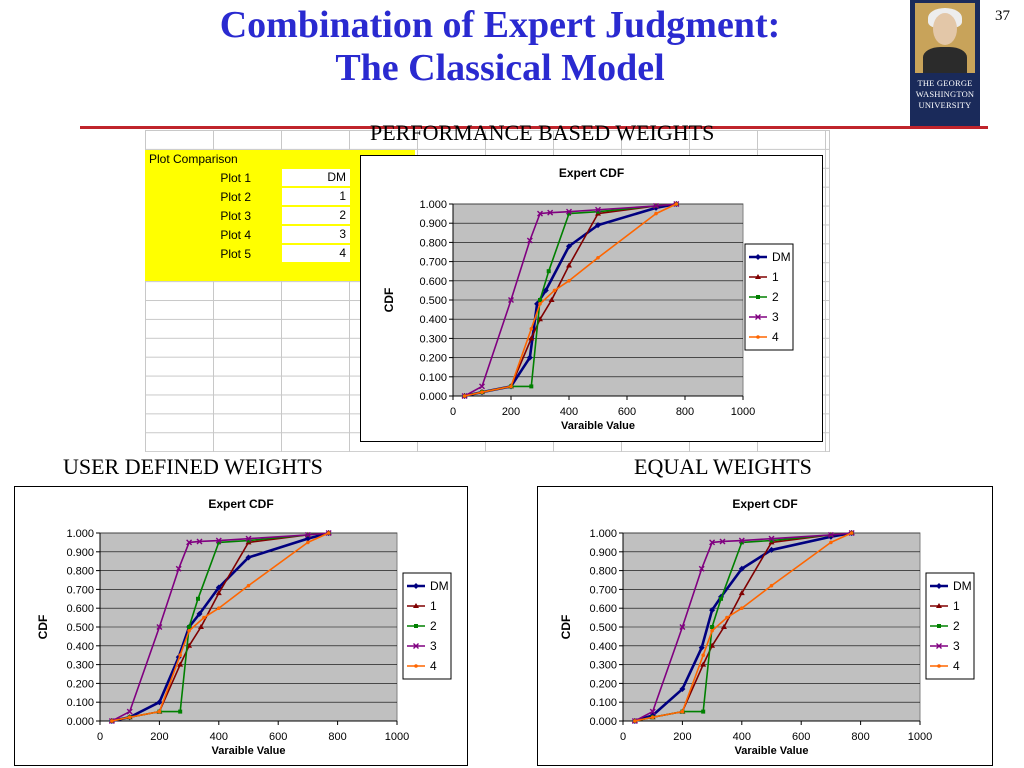 The width and height of the screenshot is (1024, 768). What do you see at coordinates (316, 215) in the screenshot?
I see `plot-value-cell: 2` at bounding box center [316, 215].